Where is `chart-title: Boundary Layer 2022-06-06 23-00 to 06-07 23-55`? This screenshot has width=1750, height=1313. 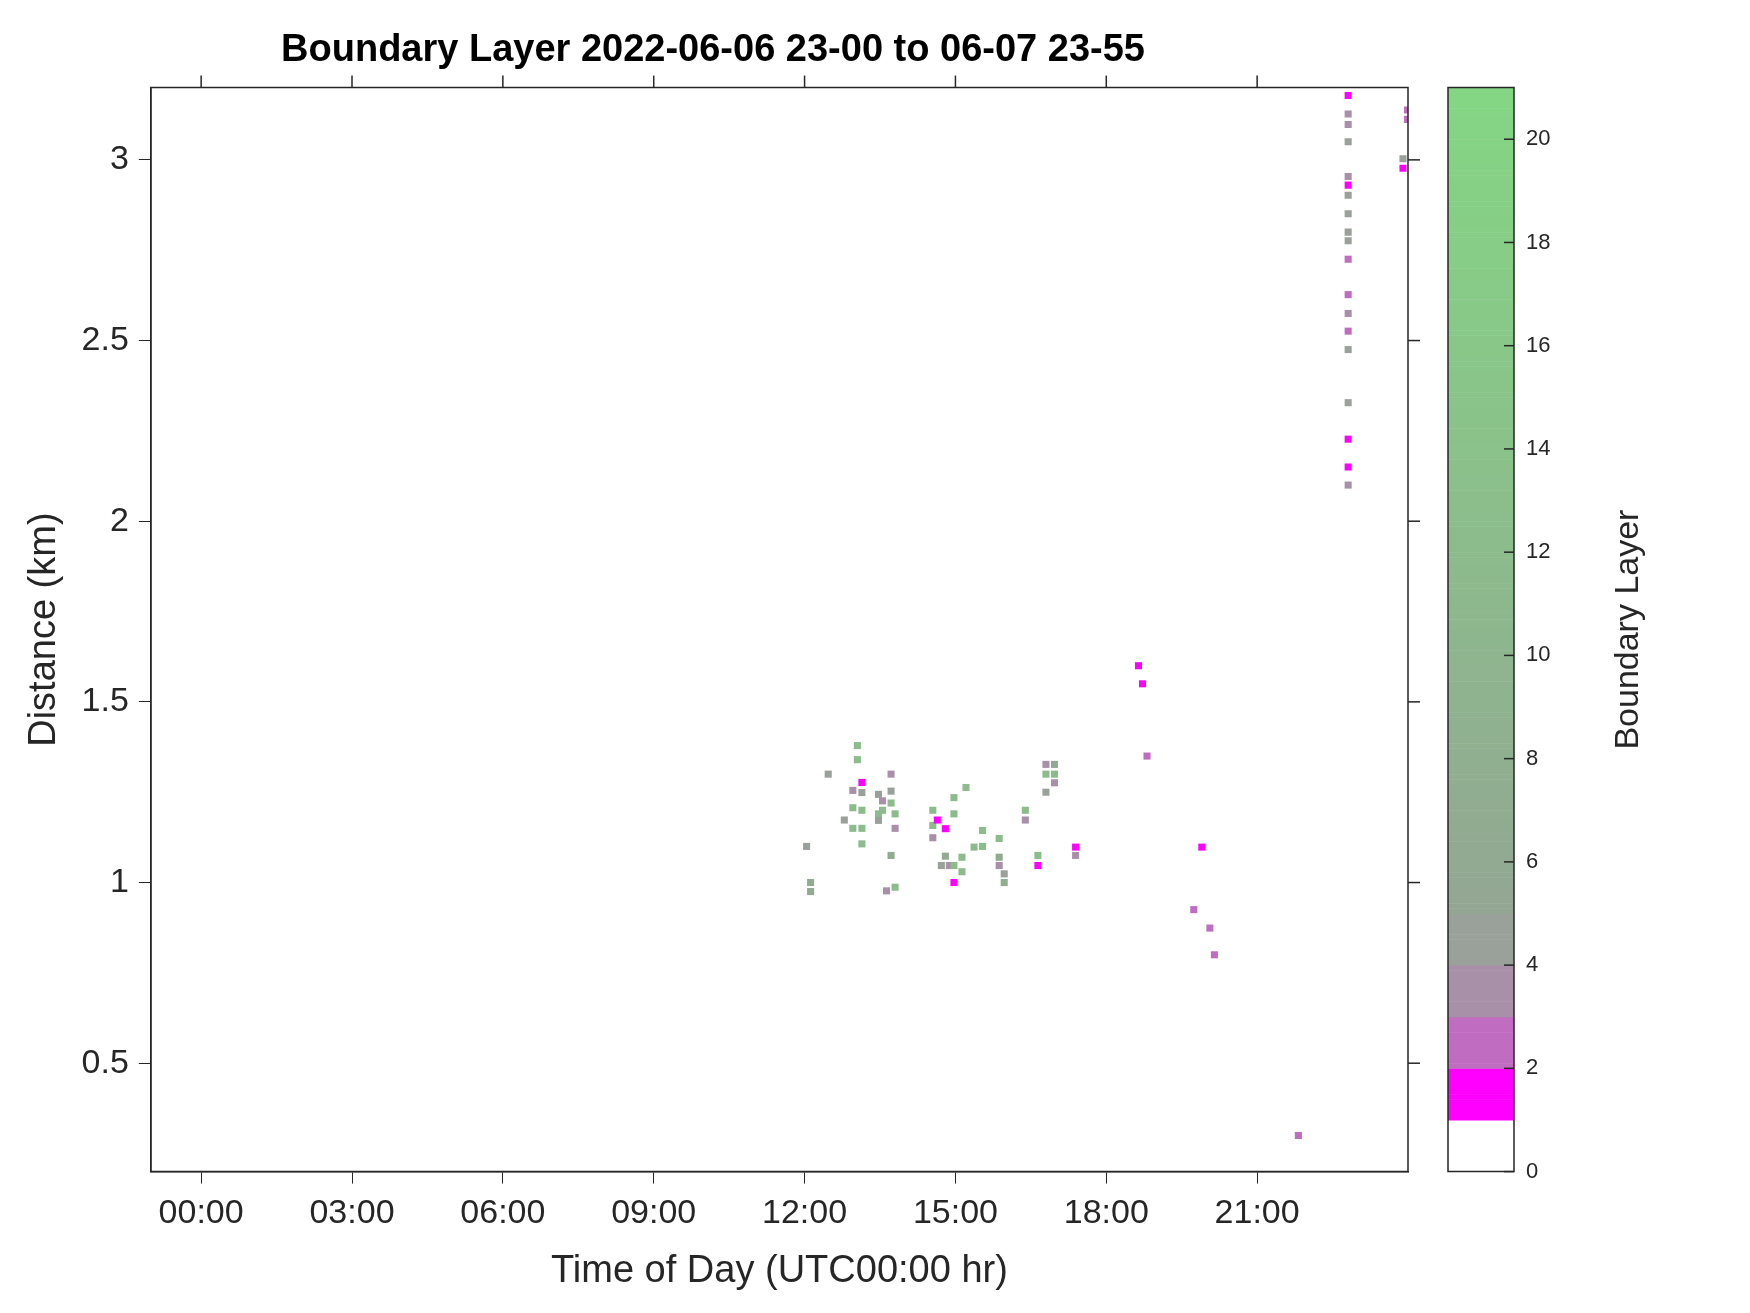
chart-title: Boundary Layer 2022-06-06 23-00 to 06-07 23-55 is located at coordinates (713, 48).